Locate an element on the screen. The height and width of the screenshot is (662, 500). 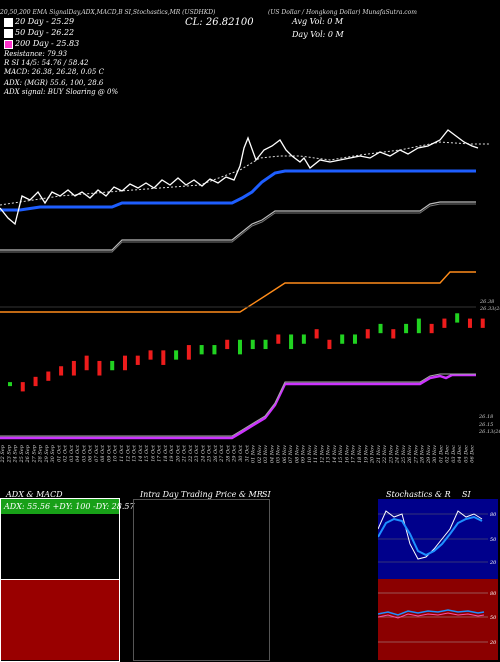
x-tick-label: 26 Oct is located at coordinates (216, 453).